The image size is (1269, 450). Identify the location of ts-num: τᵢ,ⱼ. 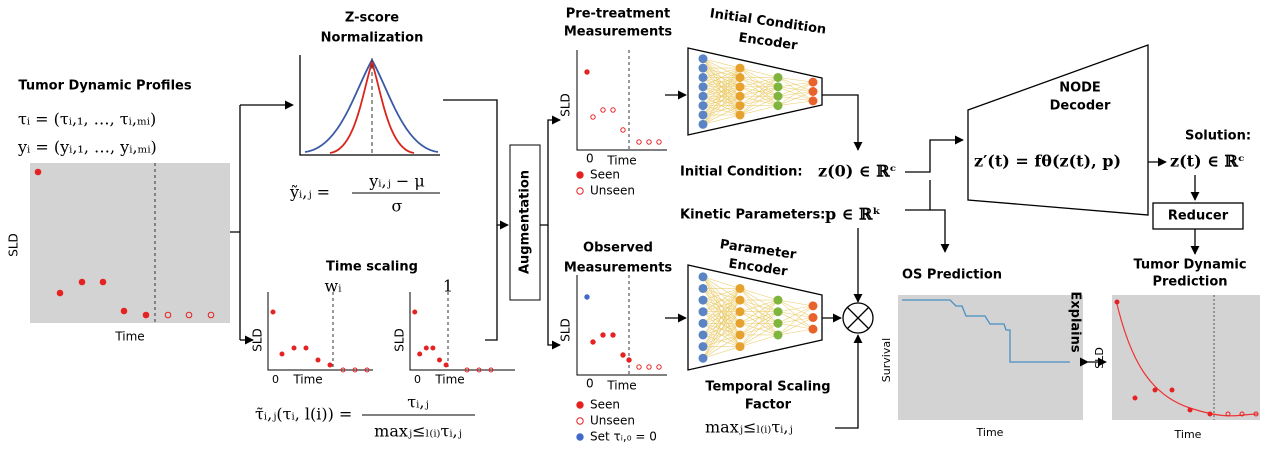
(417, 402).